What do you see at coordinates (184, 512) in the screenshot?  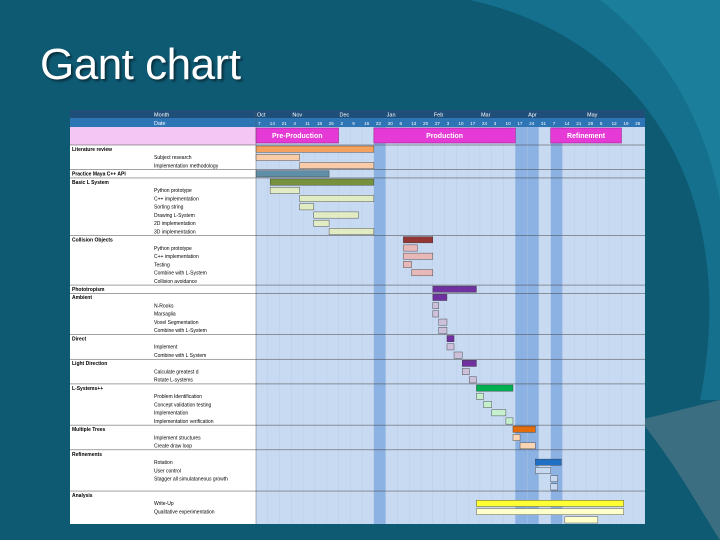 I see `task-label: Qualitative experimentation` at bounding box center [184, 512].